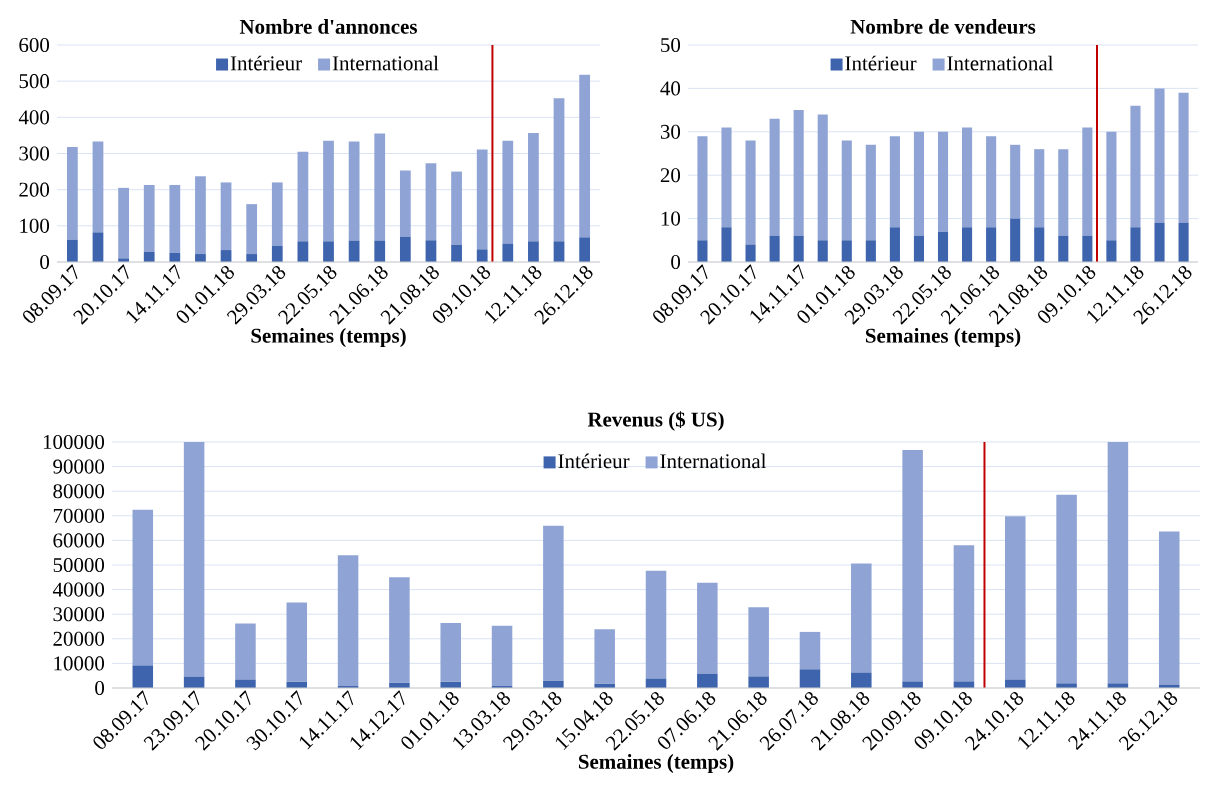 The height and width of the screenshot is (809, 1206). I want to click on y-tick-label: 600, so click(34, 45).